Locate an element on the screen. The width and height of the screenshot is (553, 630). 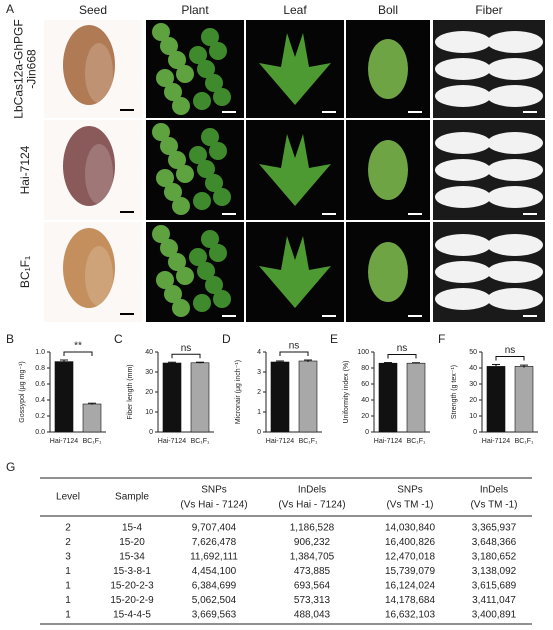
column-header: Seed is located at coordinates (93, 10).